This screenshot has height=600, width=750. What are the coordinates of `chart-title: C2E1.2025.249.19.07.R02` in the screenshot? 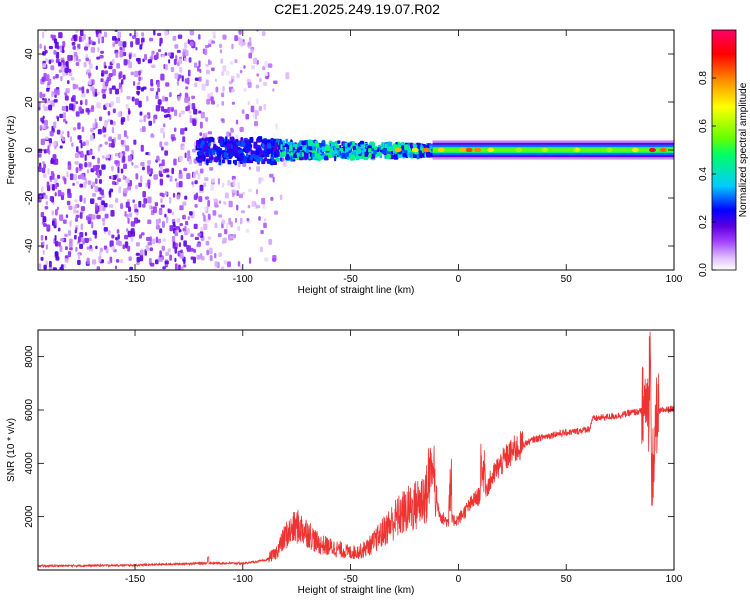 It's located at (357, 9).